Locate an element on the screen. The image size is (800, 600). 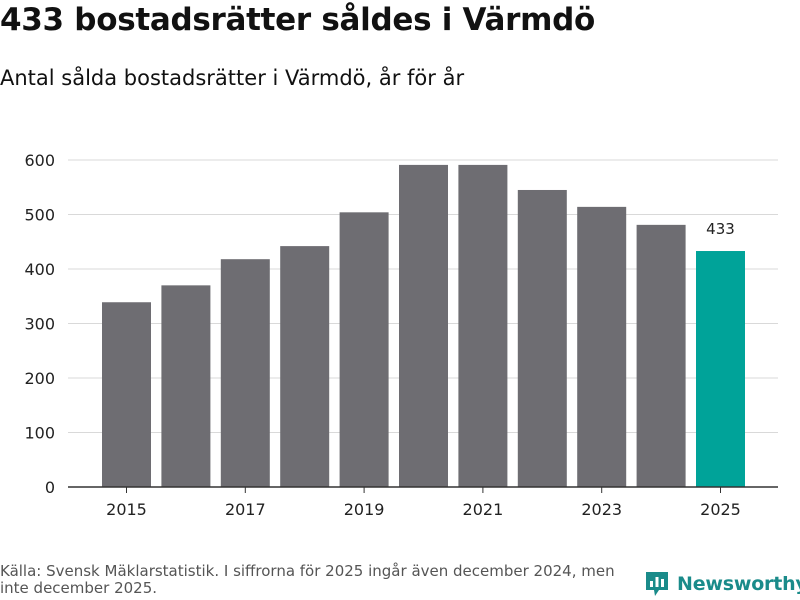
bar-2020 is located at coordinates (423, 325).